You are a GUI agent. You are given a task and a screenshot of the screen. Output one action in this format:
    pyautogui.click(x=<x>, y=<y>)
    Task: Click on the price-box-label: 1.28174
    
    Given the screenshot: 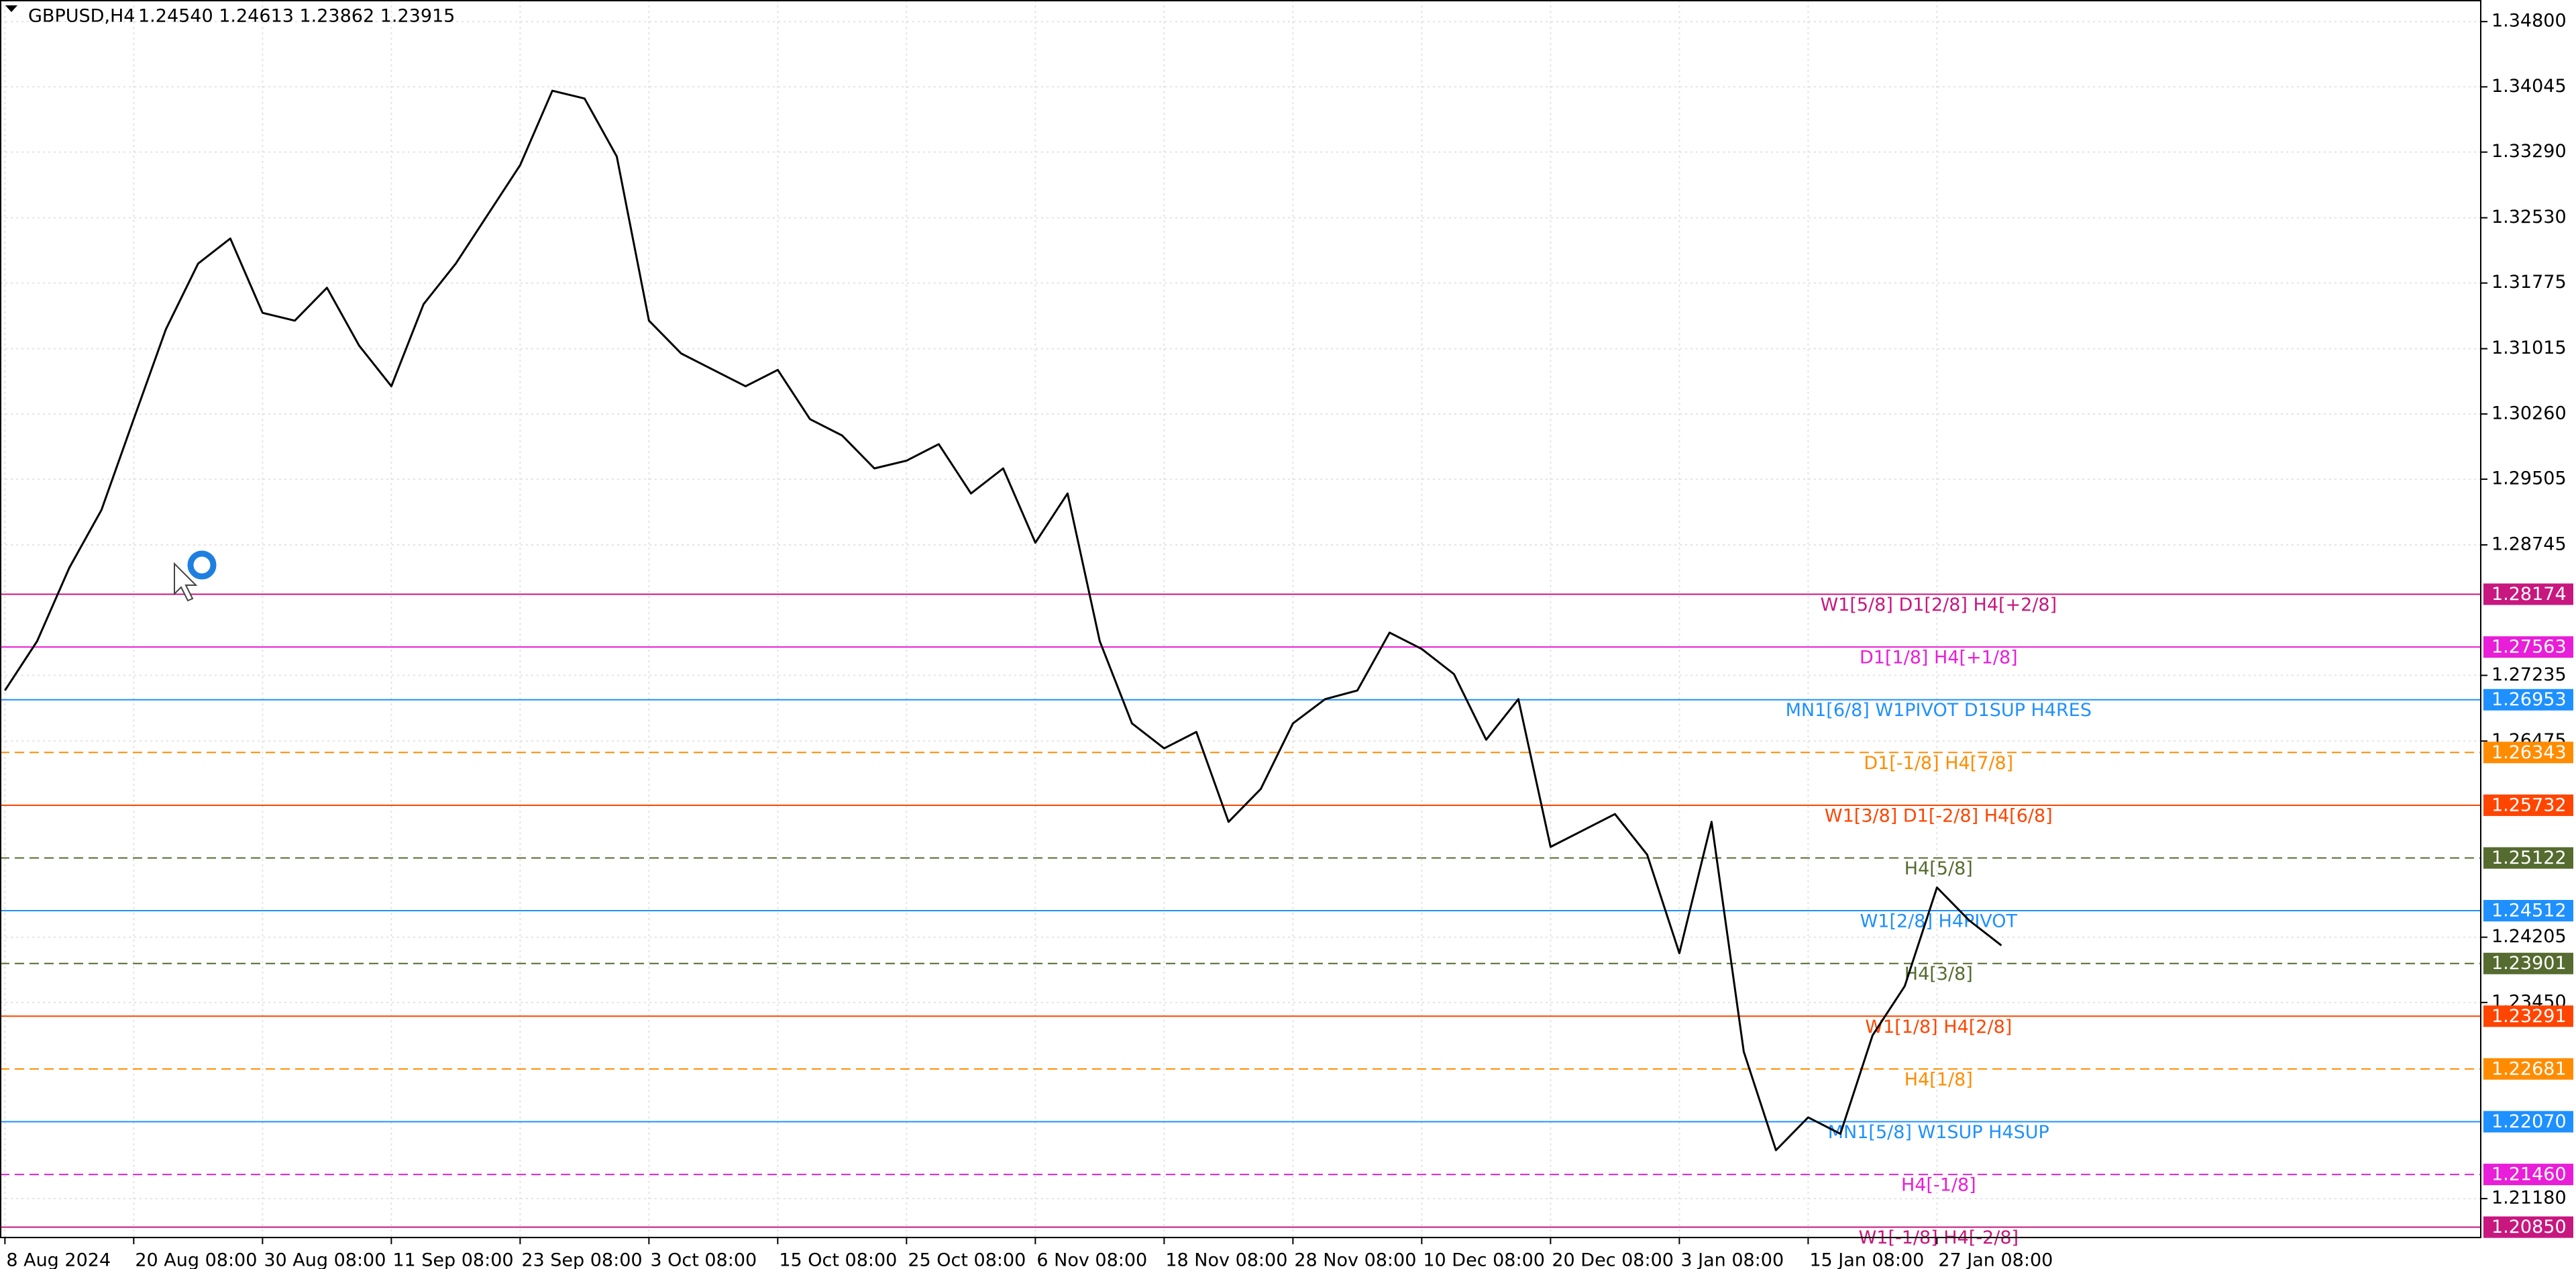 What is the action you would take?
    pyautogui.click(x=2529, y=594)
    